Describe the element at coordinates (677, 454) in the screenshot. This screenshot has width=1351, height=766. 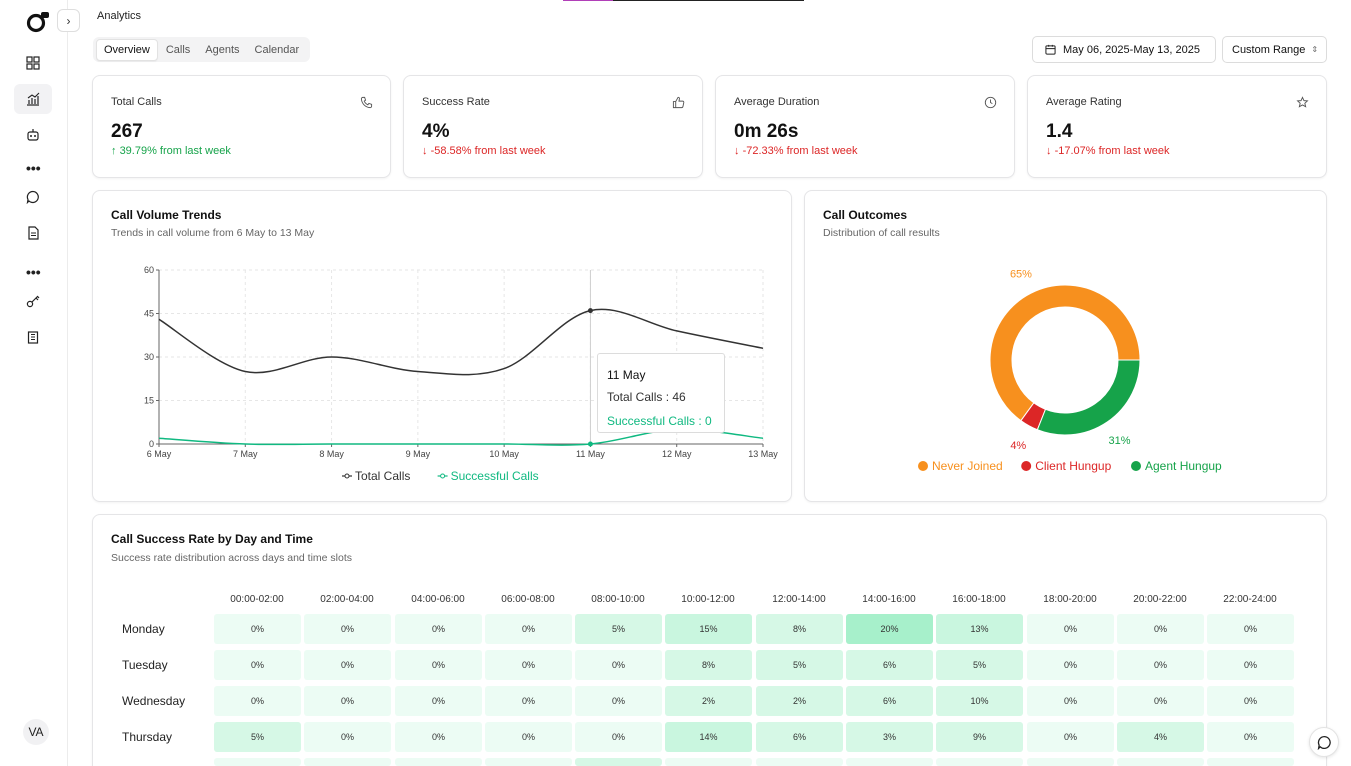
I see `x-tick-label: 12 May` at that location.